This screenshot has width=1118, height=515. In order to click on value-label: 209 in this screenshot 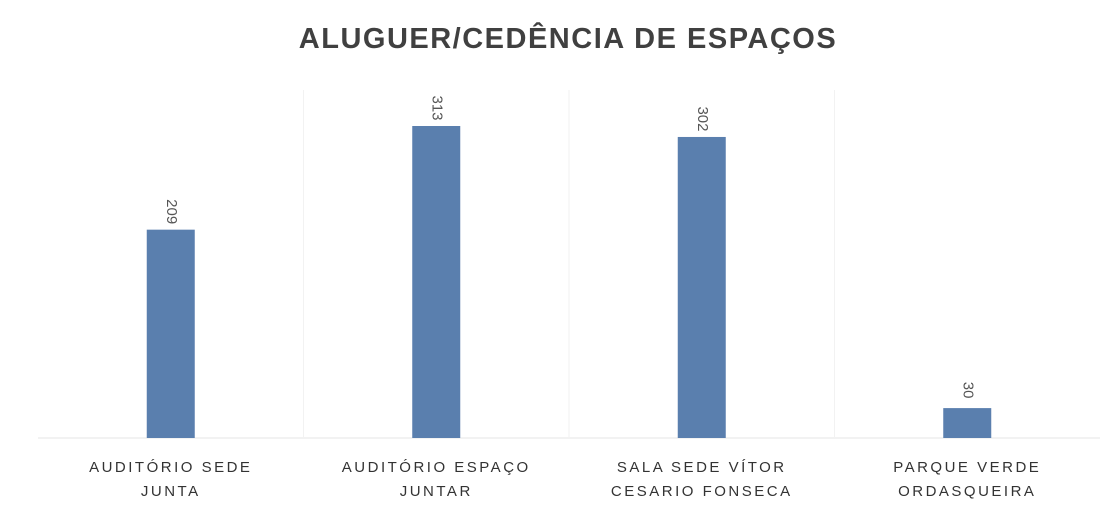, I will do `click(171, 211)`.